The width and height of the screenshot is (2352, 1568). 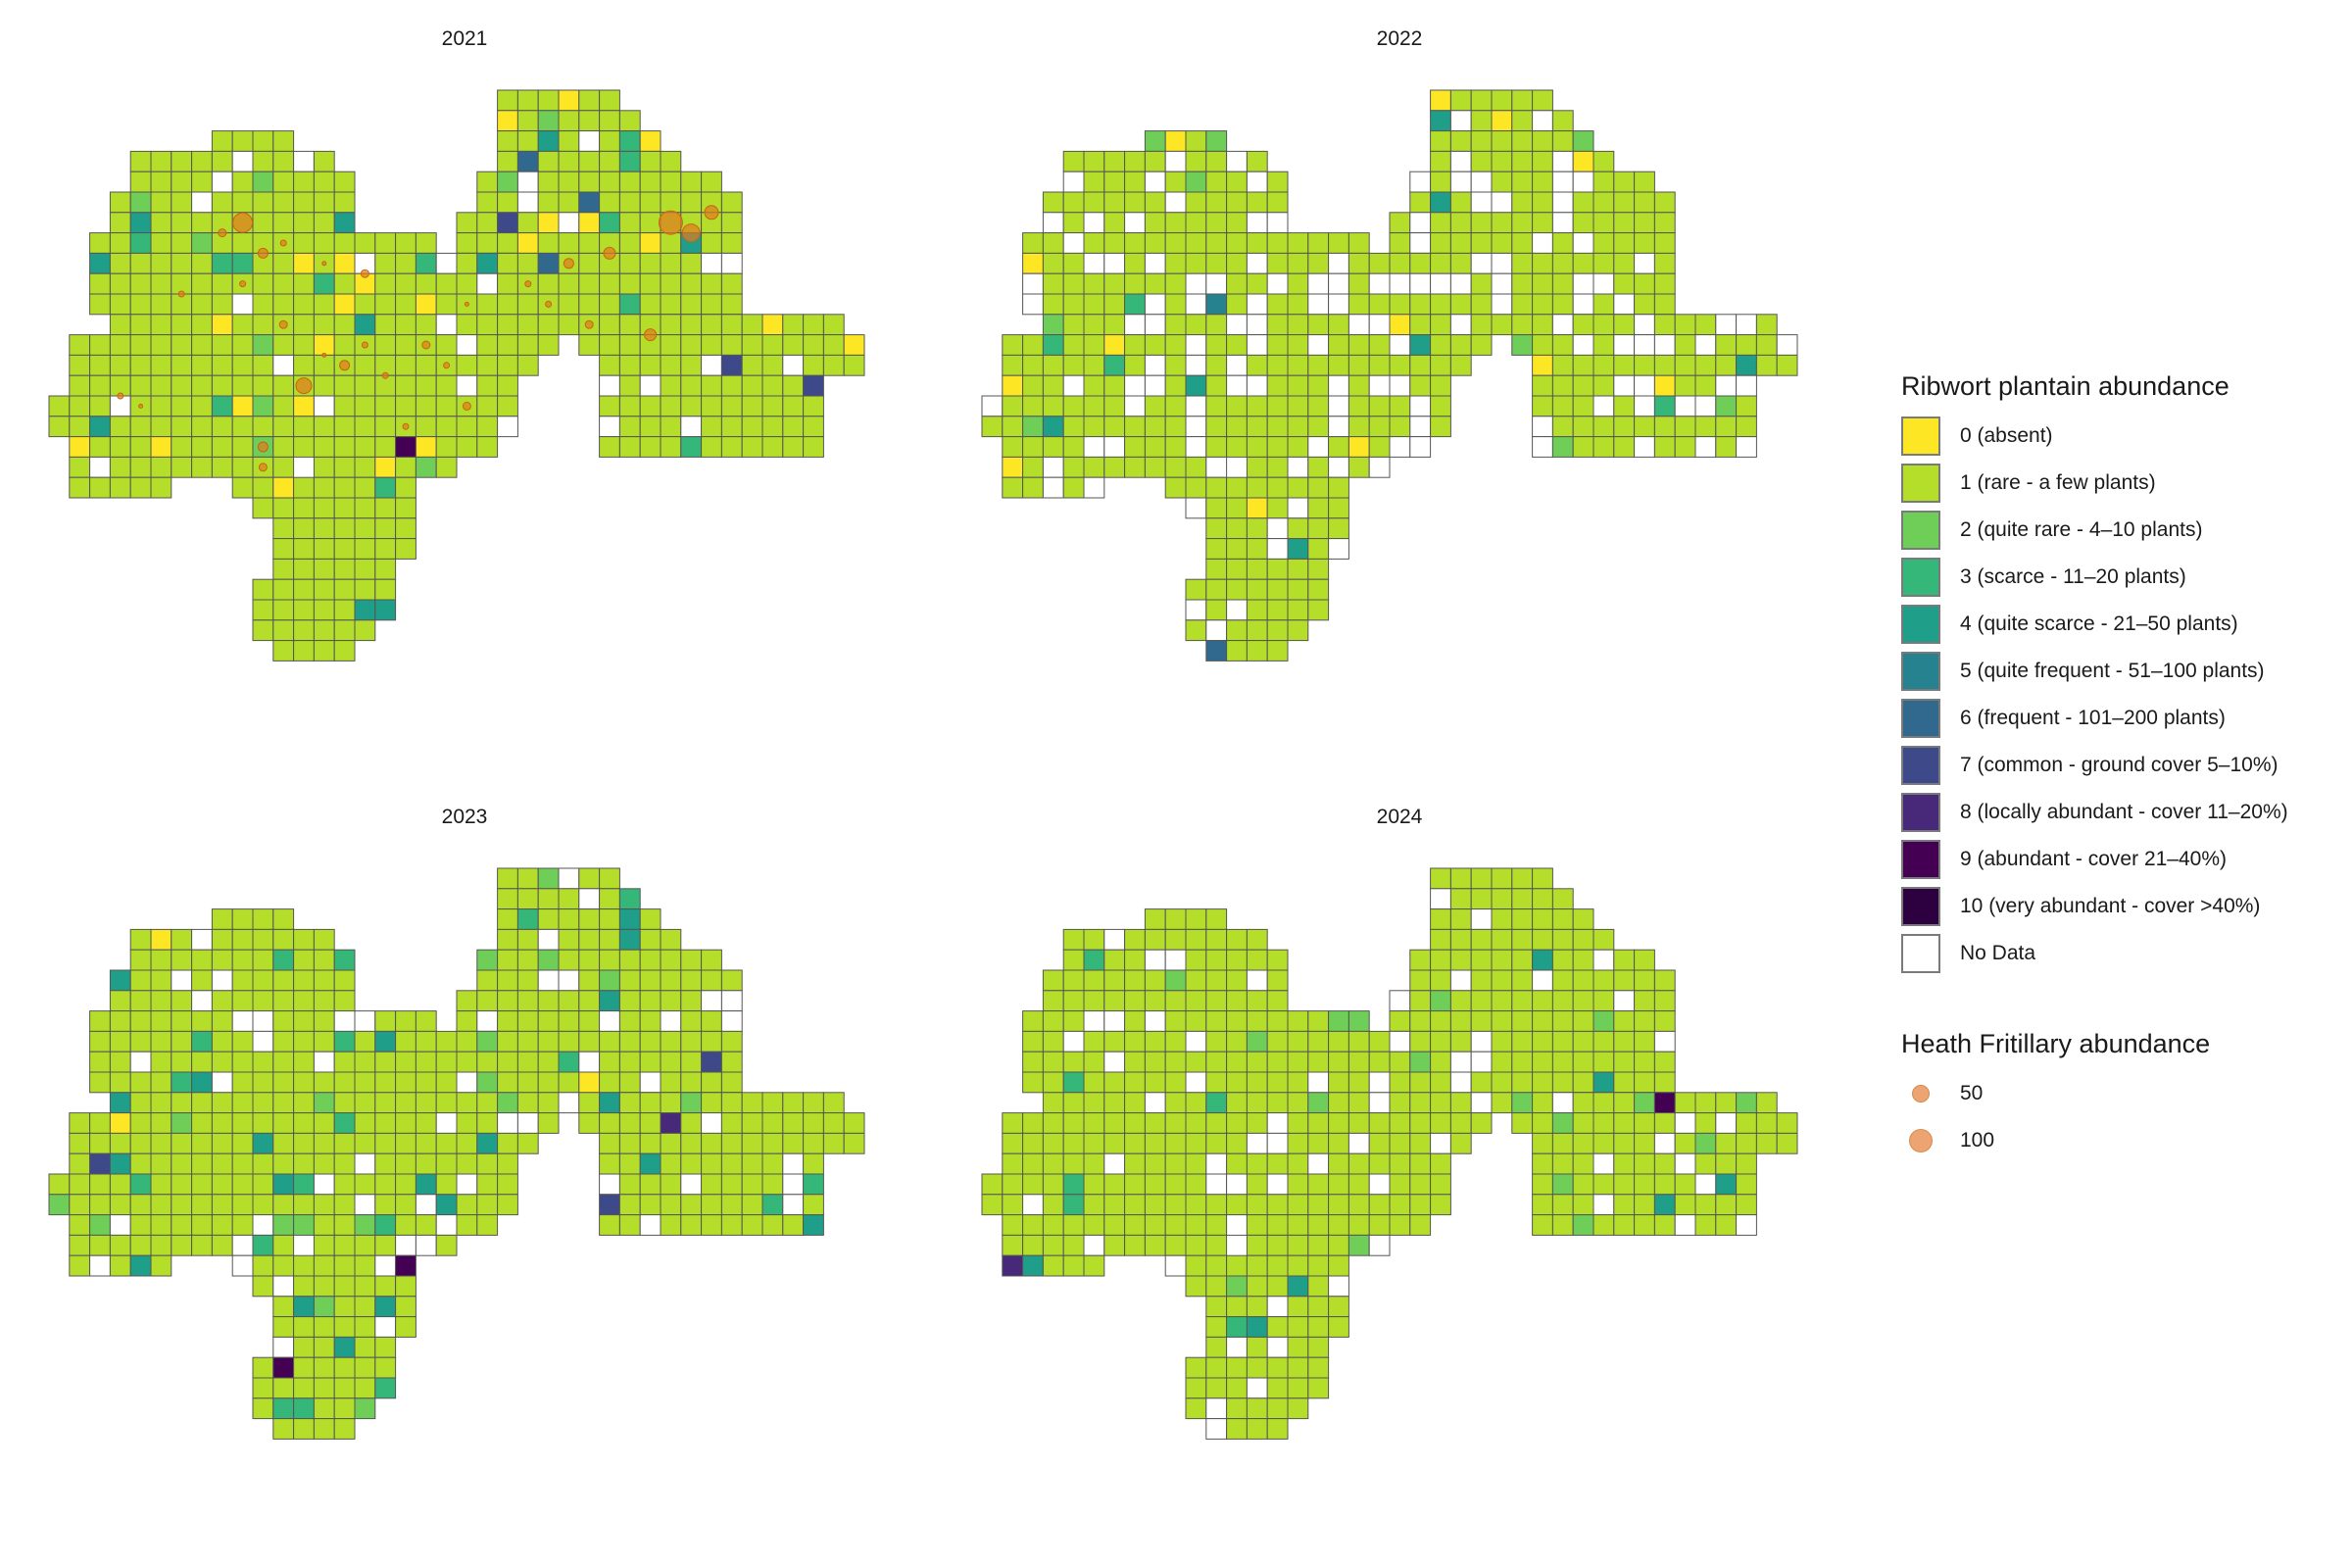 I want to click on bubble-label: 50, so click(x=1972, y=1093).